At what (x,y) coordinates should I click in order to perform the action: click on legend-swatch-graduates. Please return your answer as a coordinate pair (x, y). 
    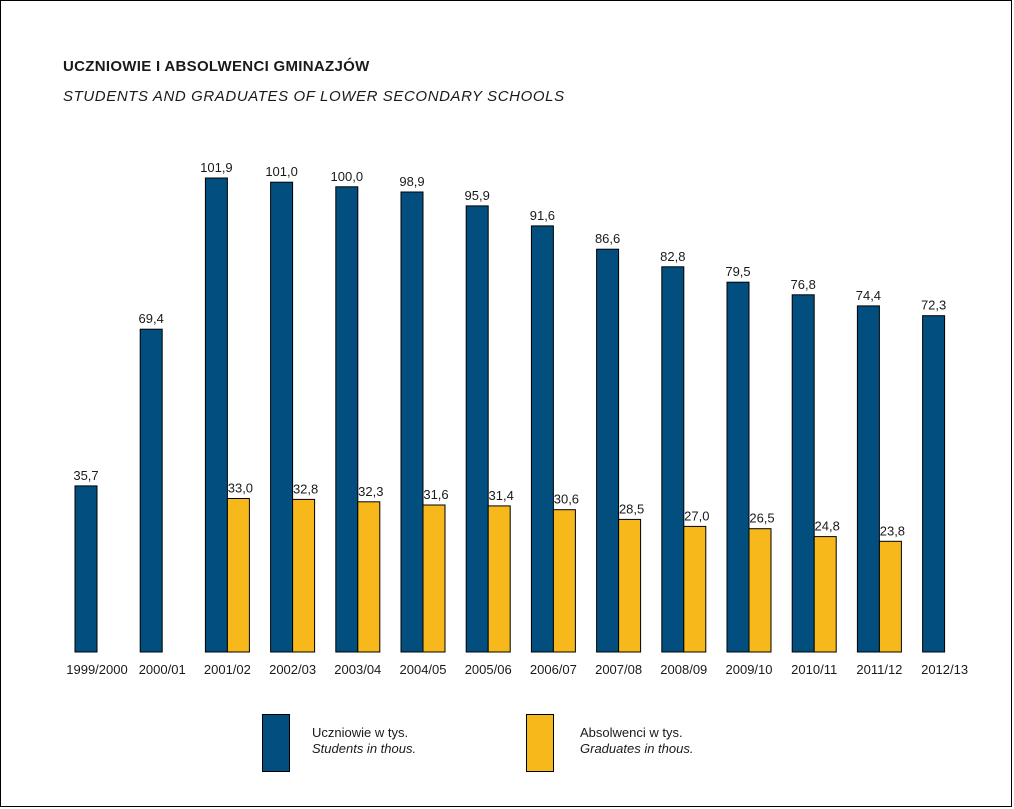
    Looking at the image, I should click on (540, 743).